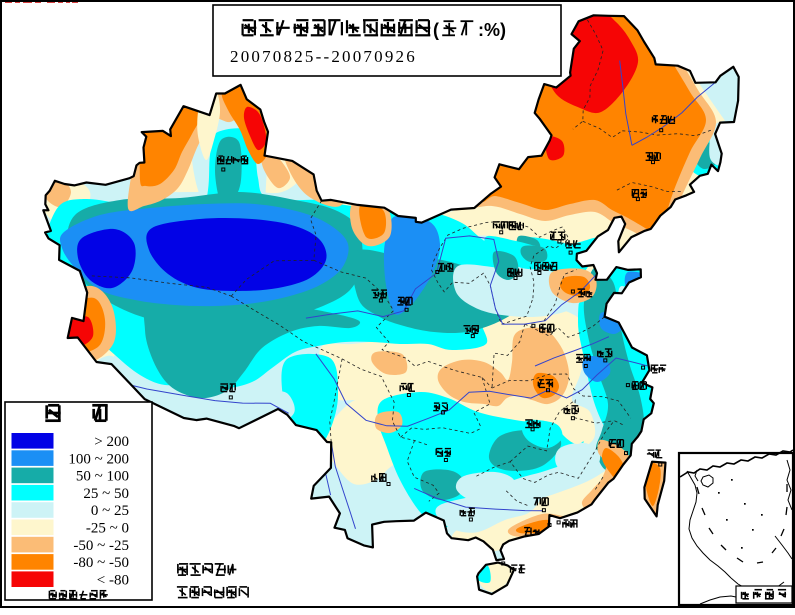 This screenshot has height=615, width=795. I want to click on svg-text: < -80, so click(113, 580).